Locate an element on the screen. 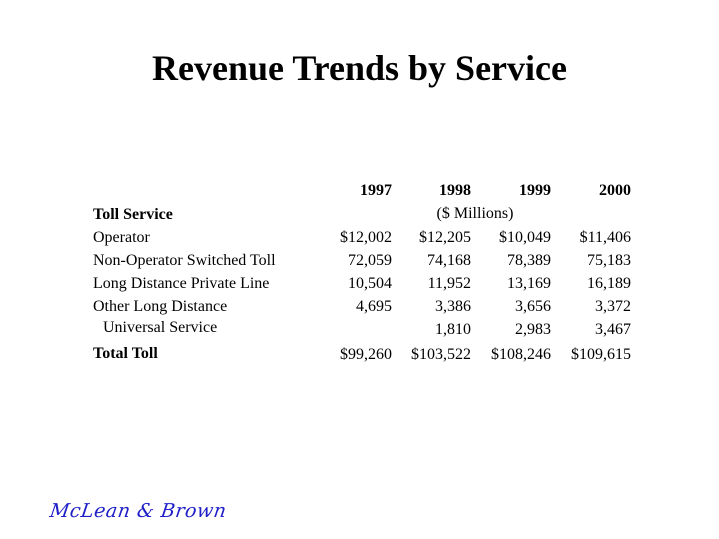 The width and height of the screenshot is (719, 539). table-cell: 10,504 is located at coordinates (370, 283).